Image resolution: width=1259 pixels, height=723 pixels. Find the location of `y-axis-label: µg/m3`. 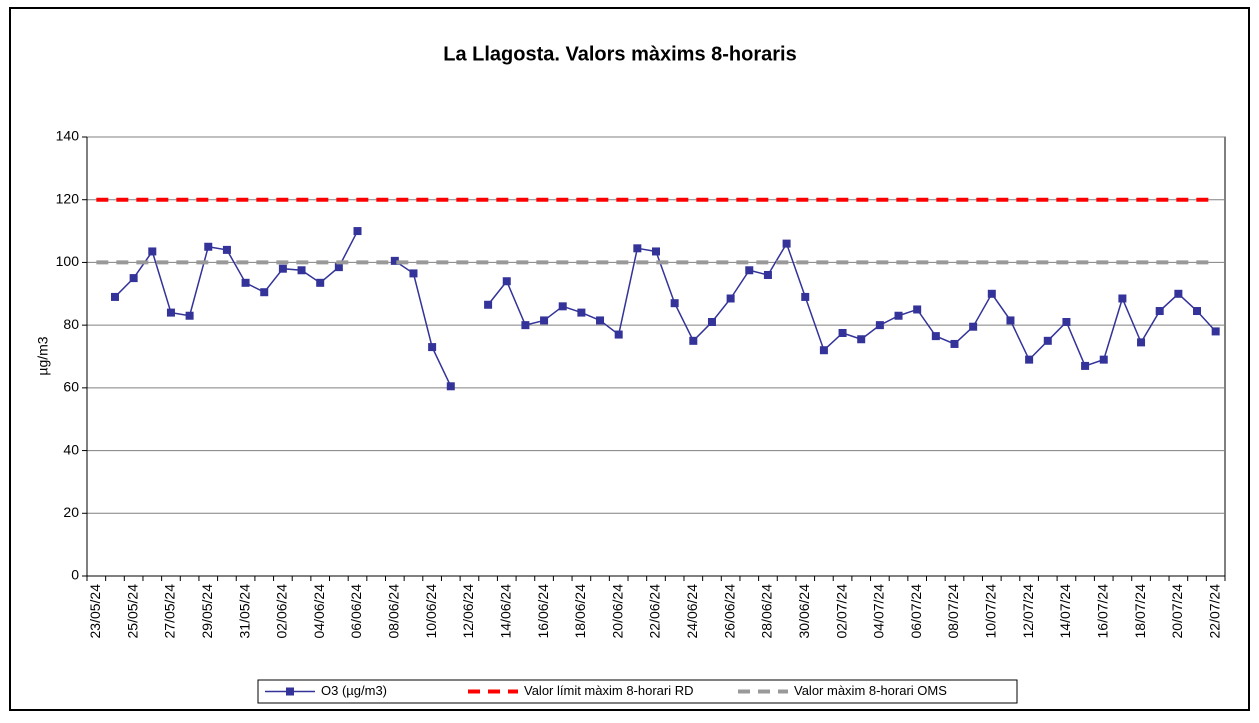

y-axis-label: µg/m3 is located at coordinates (43, 355).